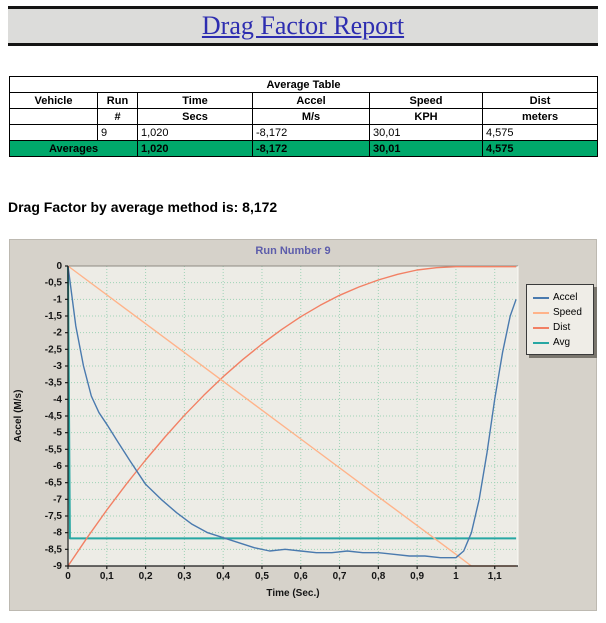  Describe the element at coordinates (146, 576) in the screenshot. I see `svg-text: 0,2` at that location.